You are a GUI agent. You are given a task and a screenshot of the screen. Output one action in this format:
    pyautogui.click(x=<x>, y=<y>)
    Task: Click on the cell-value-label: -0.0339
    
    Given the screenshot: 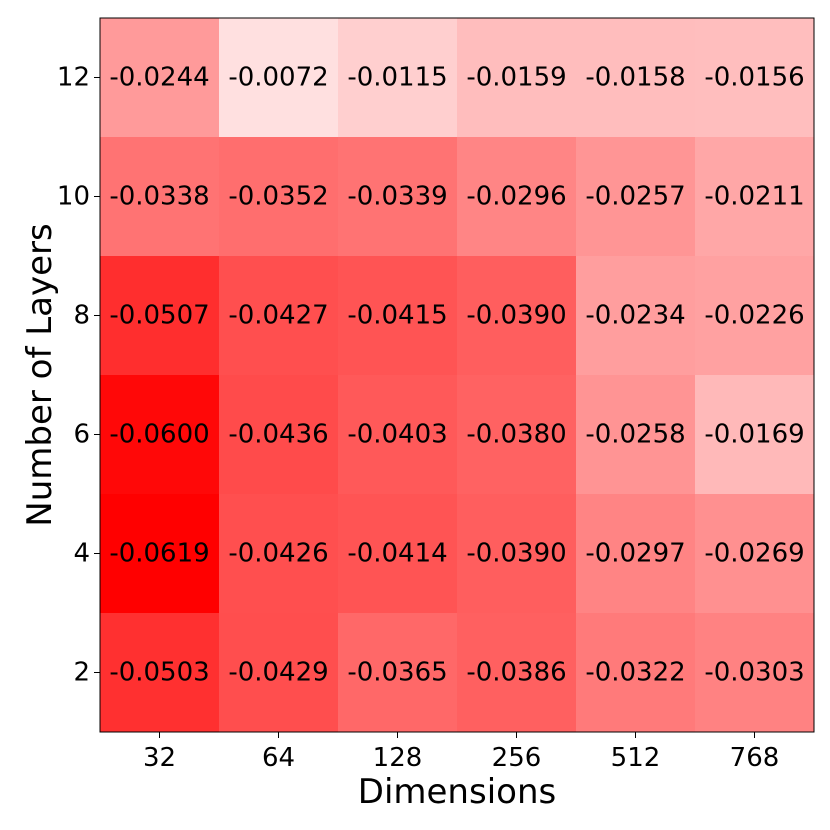 What is the action you would take?
    pyautogui.click(x=397, y=197)
    